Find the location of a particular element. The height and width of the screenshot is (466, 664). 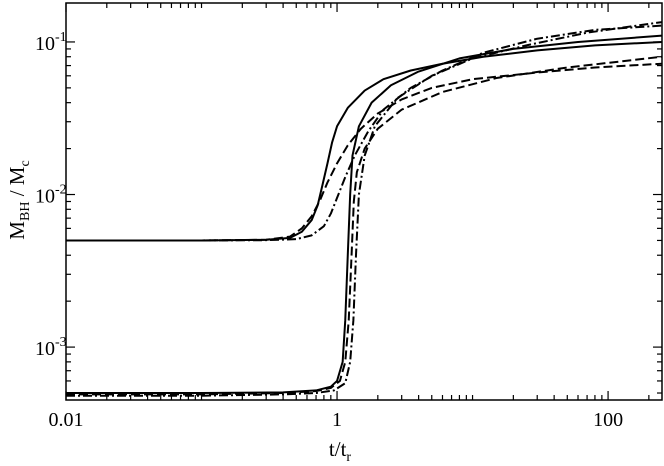

y-tick-label: 10⁻² is located at coordinates (51, 195).